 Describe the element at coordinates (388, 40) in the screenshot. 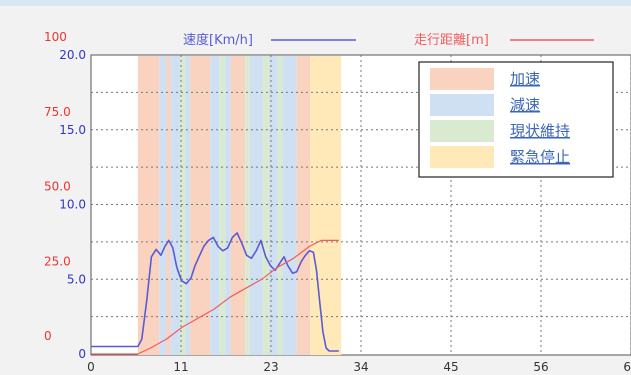

I see `series-header: 速度[Km/h] 走行距離[m]` at that location.